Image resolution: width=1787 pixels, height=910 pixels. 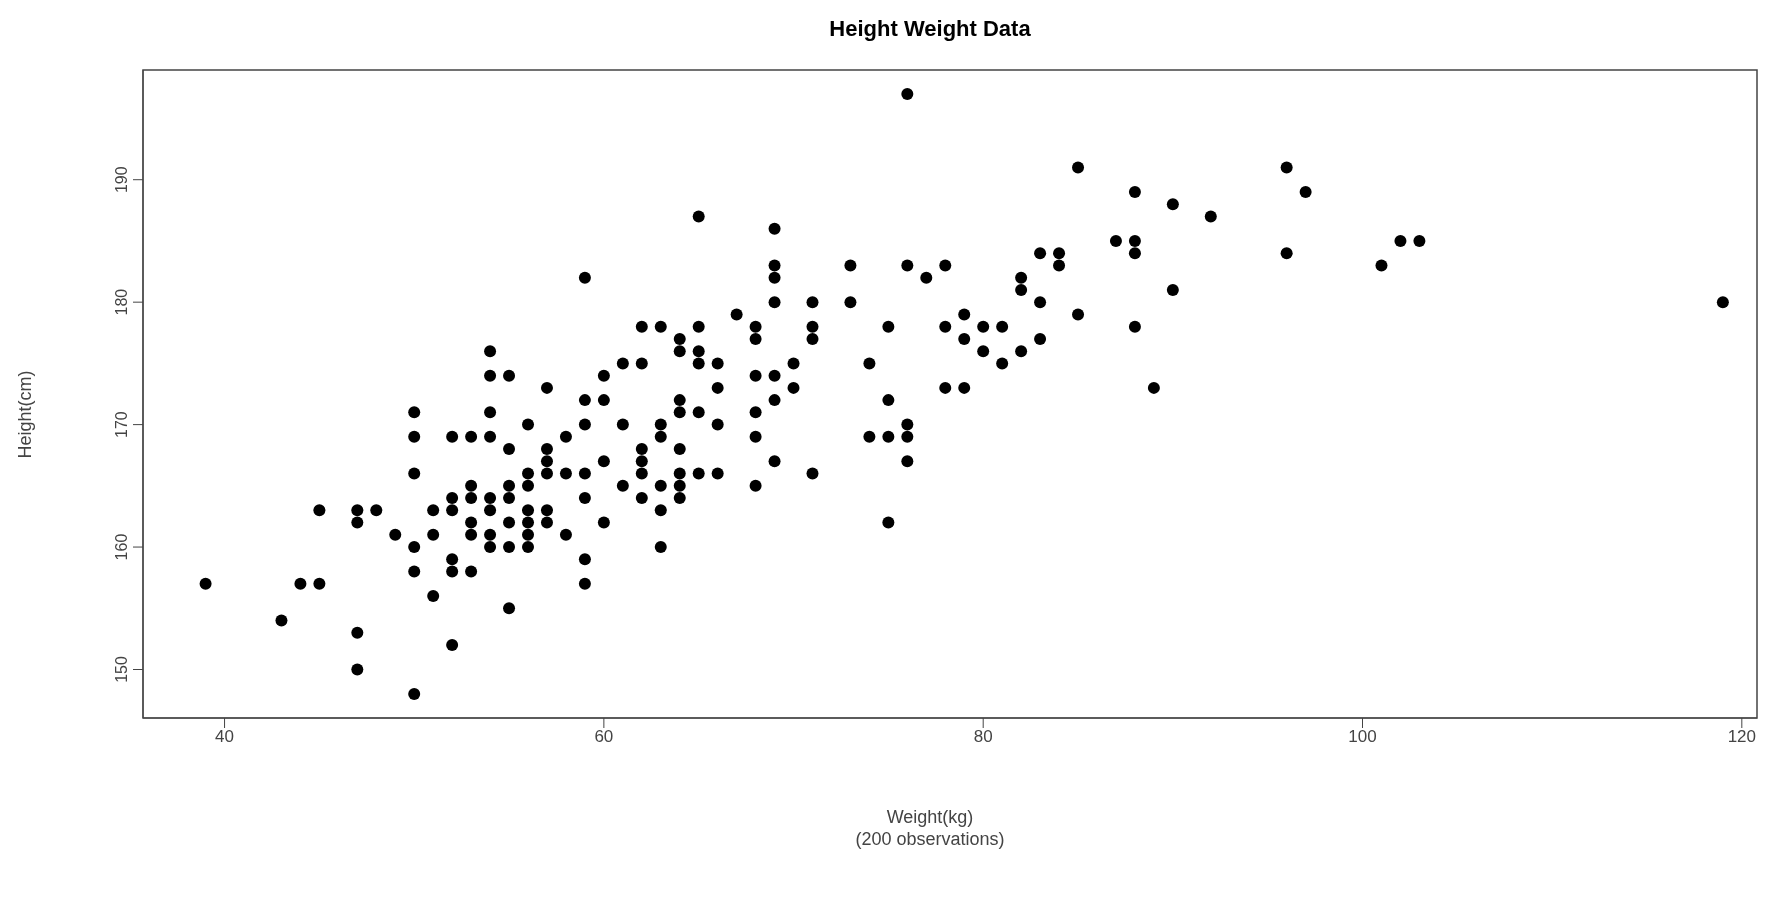 I want to click on chart-title: Height Weight Data, so click(x=930, y=29).